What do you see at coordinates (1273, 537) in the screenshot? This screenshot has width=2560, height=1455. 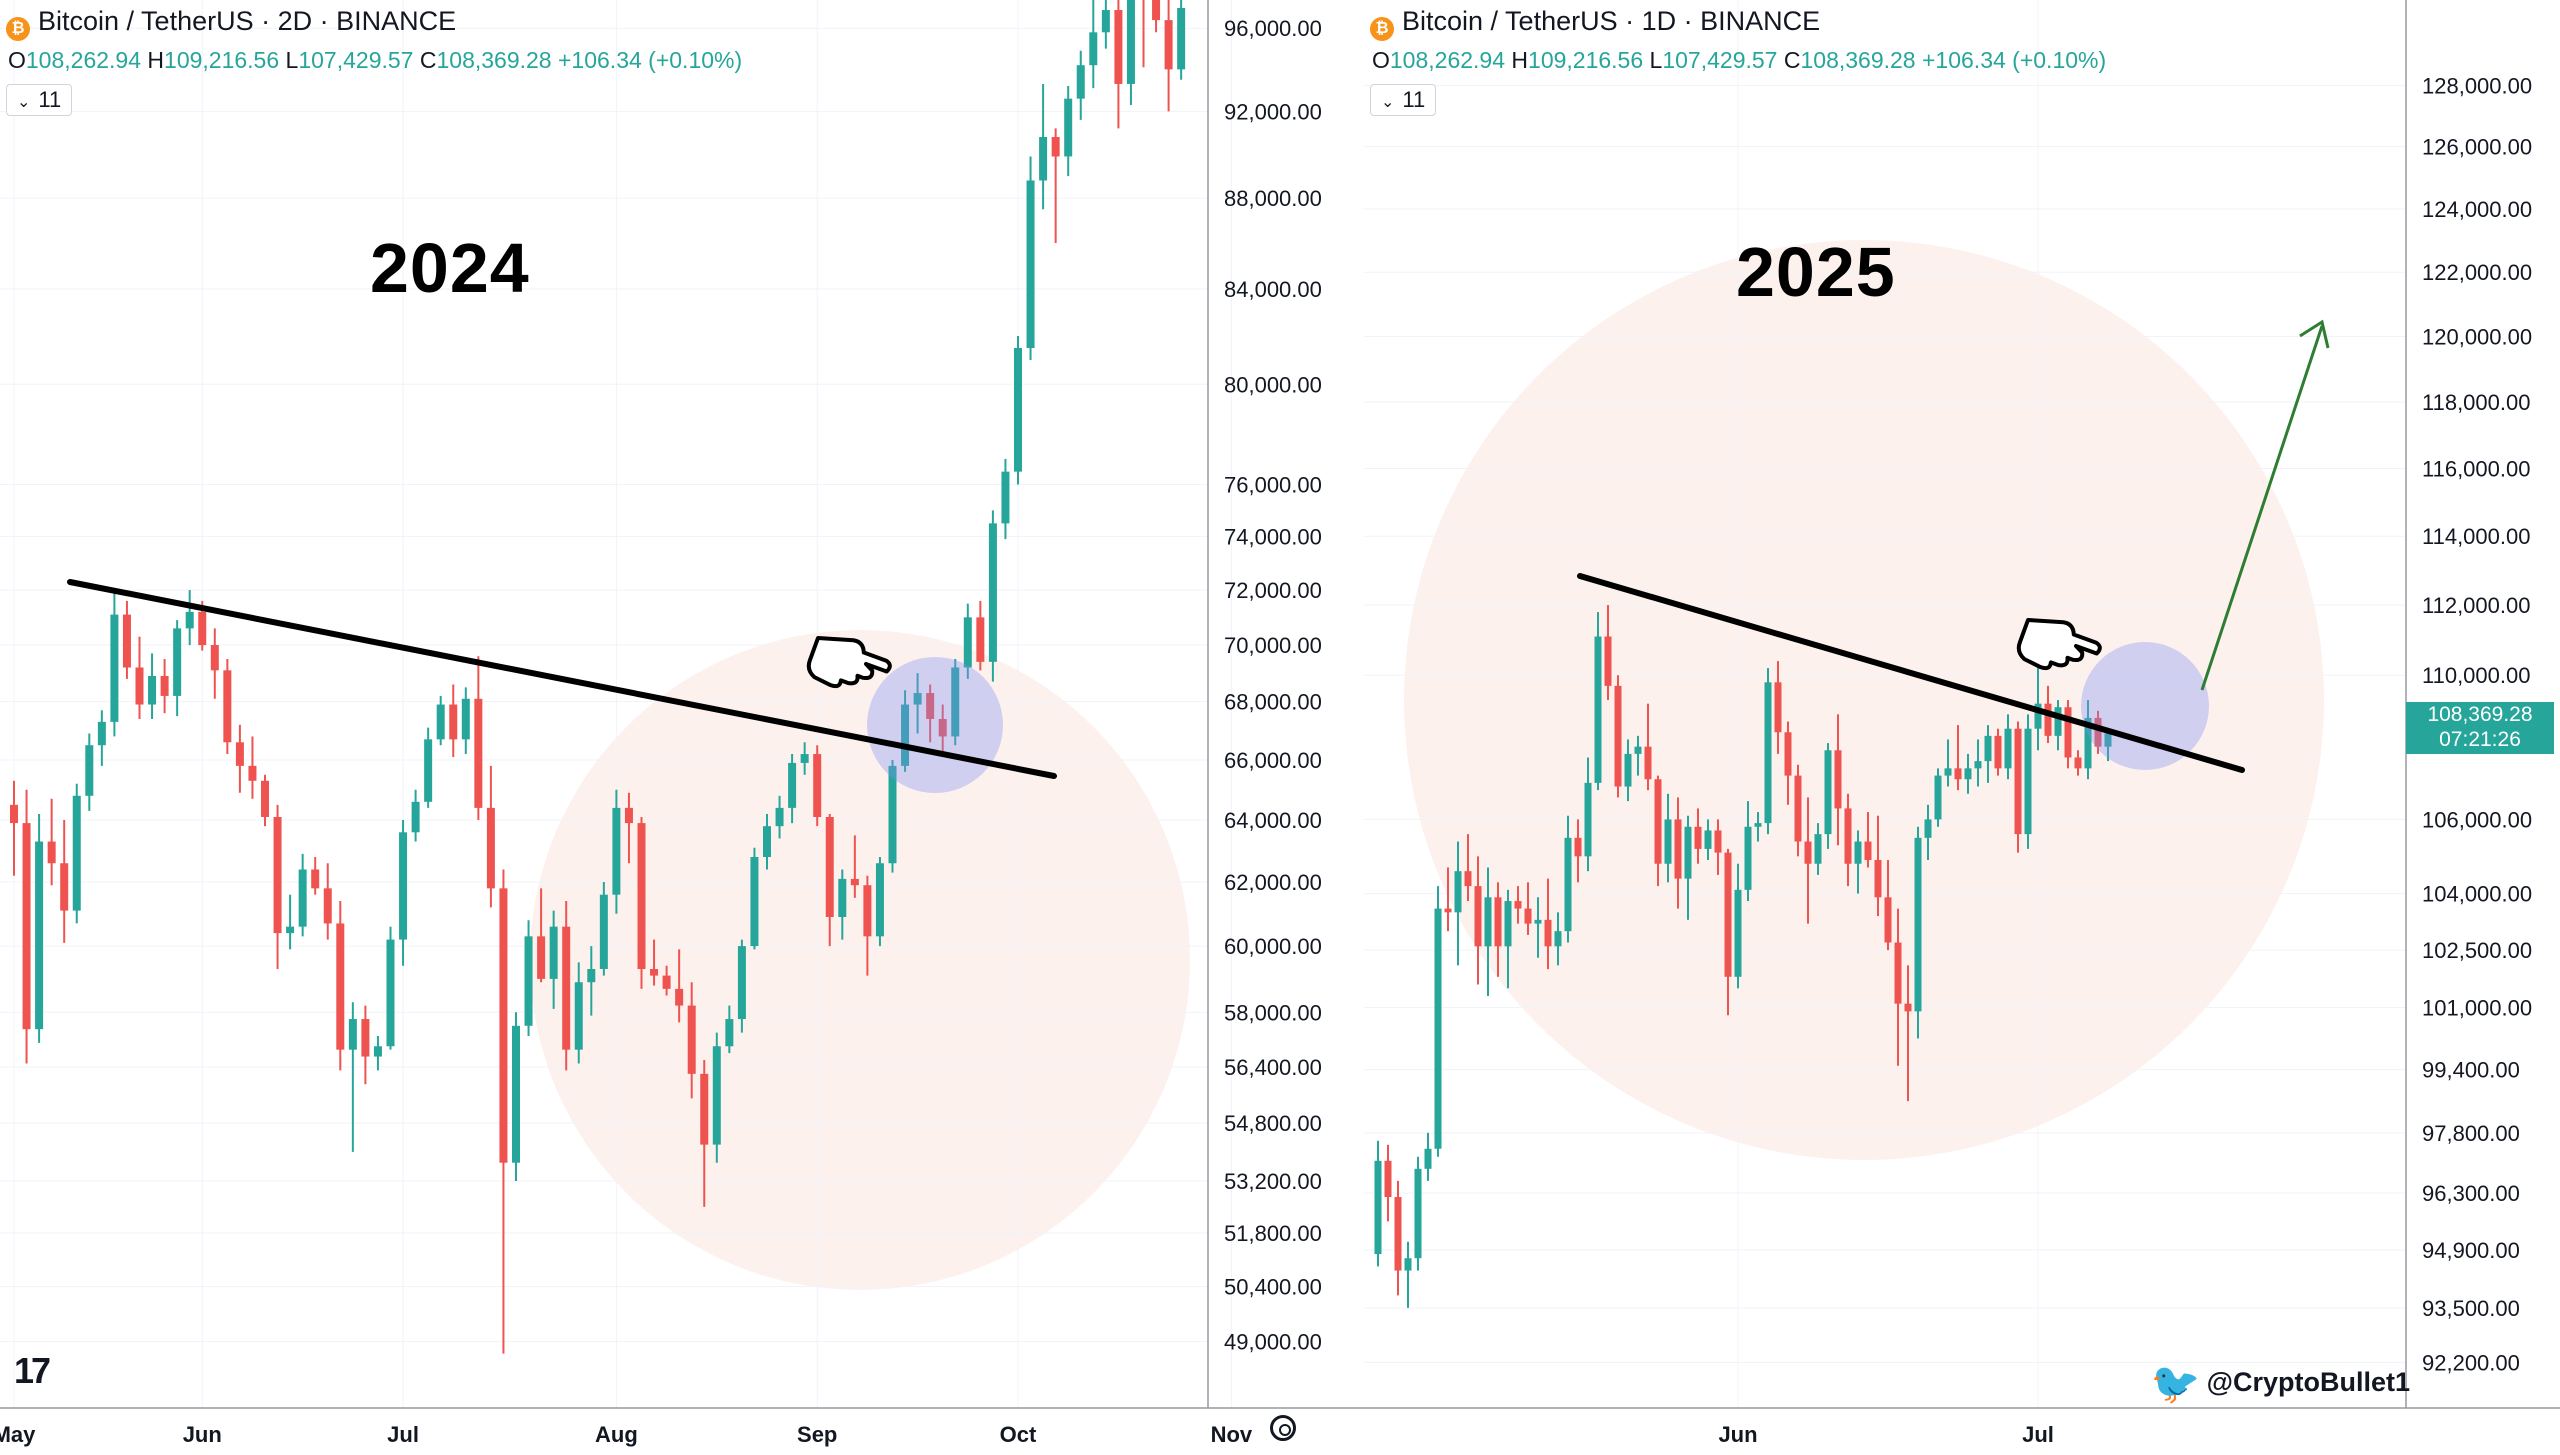 I see `price-tick-label: 74,000.00` at bounding box center [1273, 537].